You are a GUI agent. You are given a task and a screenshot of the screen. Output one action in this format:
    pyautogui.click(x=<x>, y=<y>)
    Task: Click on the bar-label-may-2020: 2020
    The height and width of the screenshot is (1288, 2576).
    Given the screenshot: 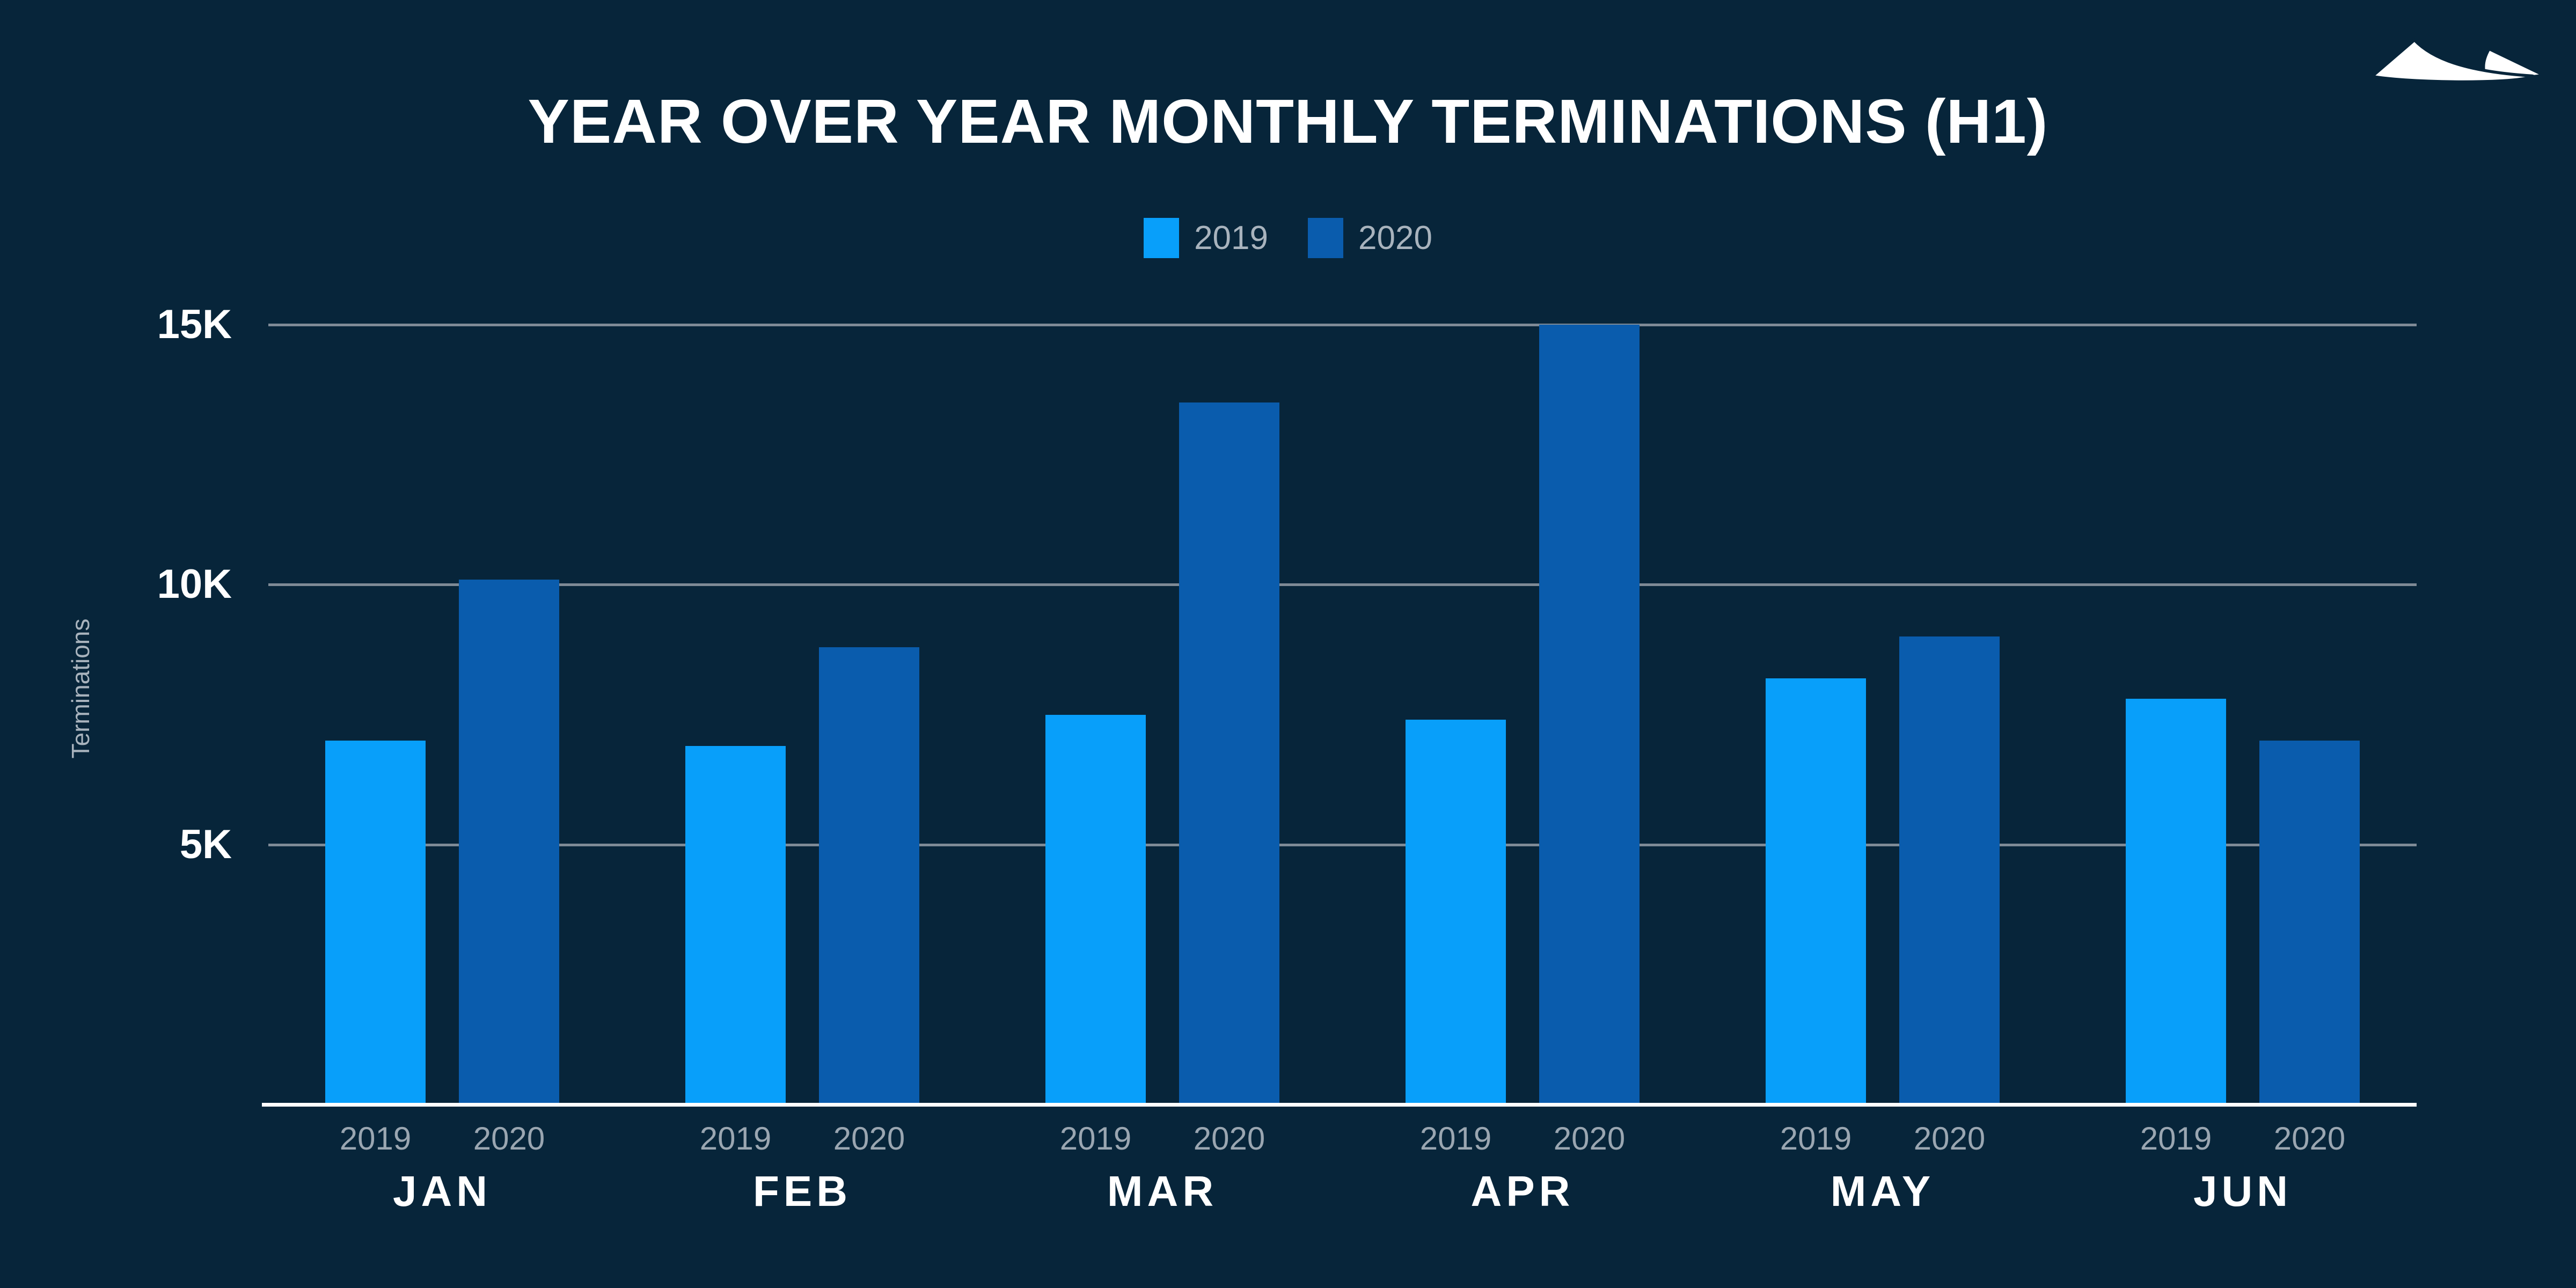 What is the action you would take?
    pyautogui.click(x=1949, y=1139)
    